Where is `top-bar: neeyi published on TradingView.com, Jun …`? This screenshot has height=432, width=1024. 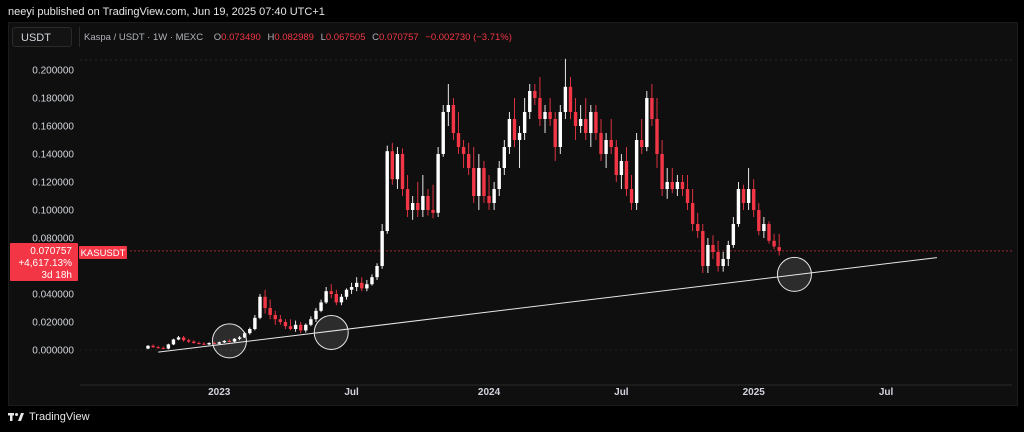 top-bar: neeyi published on TradingView.com, Jun … is located at coordinates (512, 12).